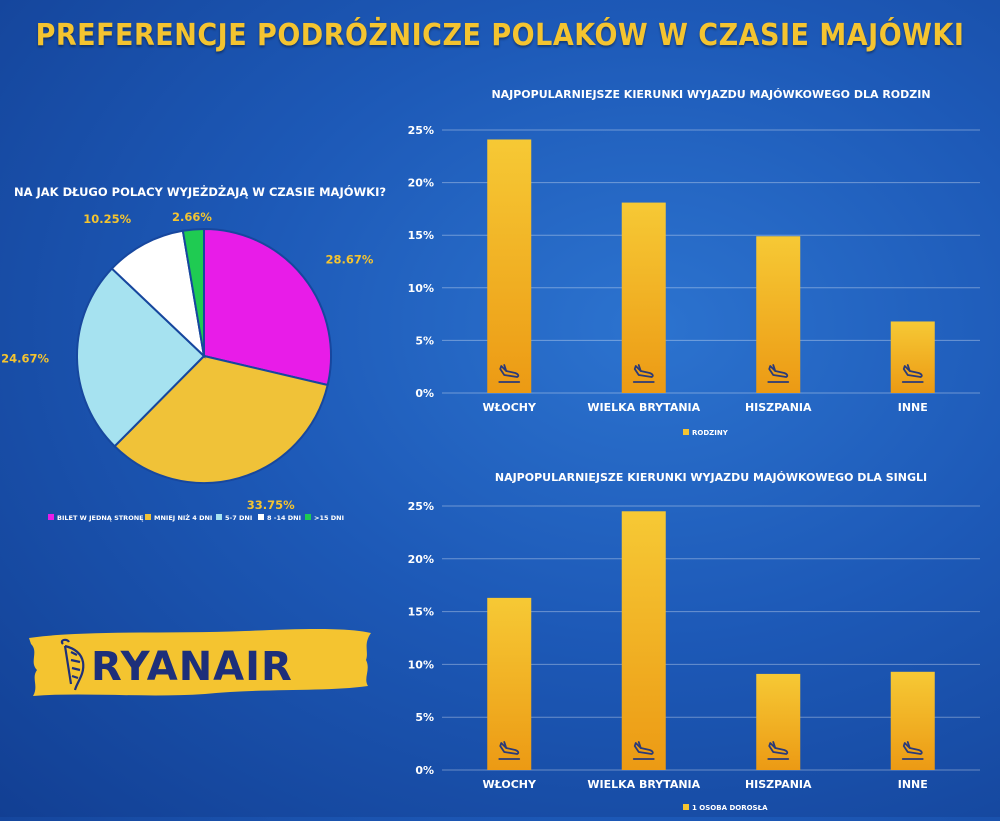 The width and height of the screenshot is (1000, 821). I want to click on ryanair-logo-graphic: RYANAIR, so click(200, 662).